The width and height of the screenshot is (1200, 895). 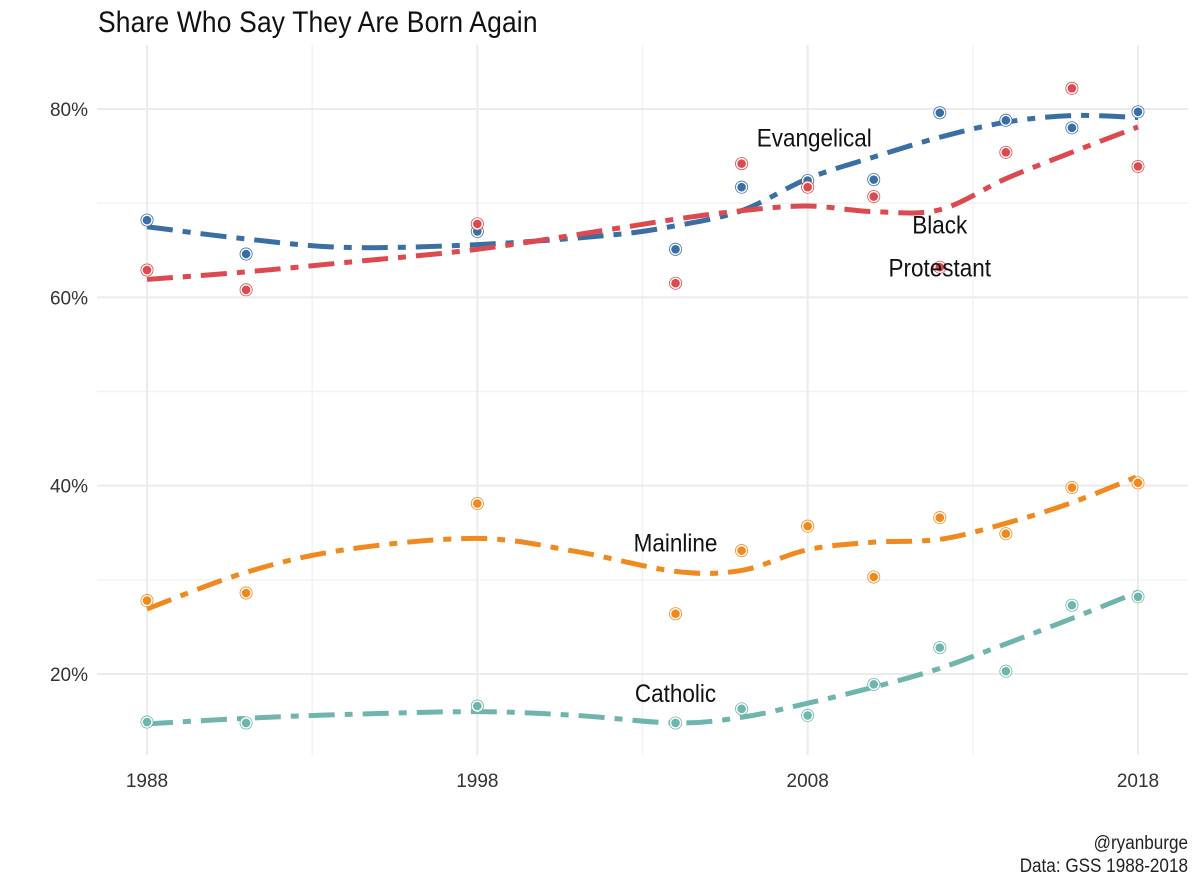 I want to click on series-label-evangelical: Evangelical, so click(x=814, y=139).